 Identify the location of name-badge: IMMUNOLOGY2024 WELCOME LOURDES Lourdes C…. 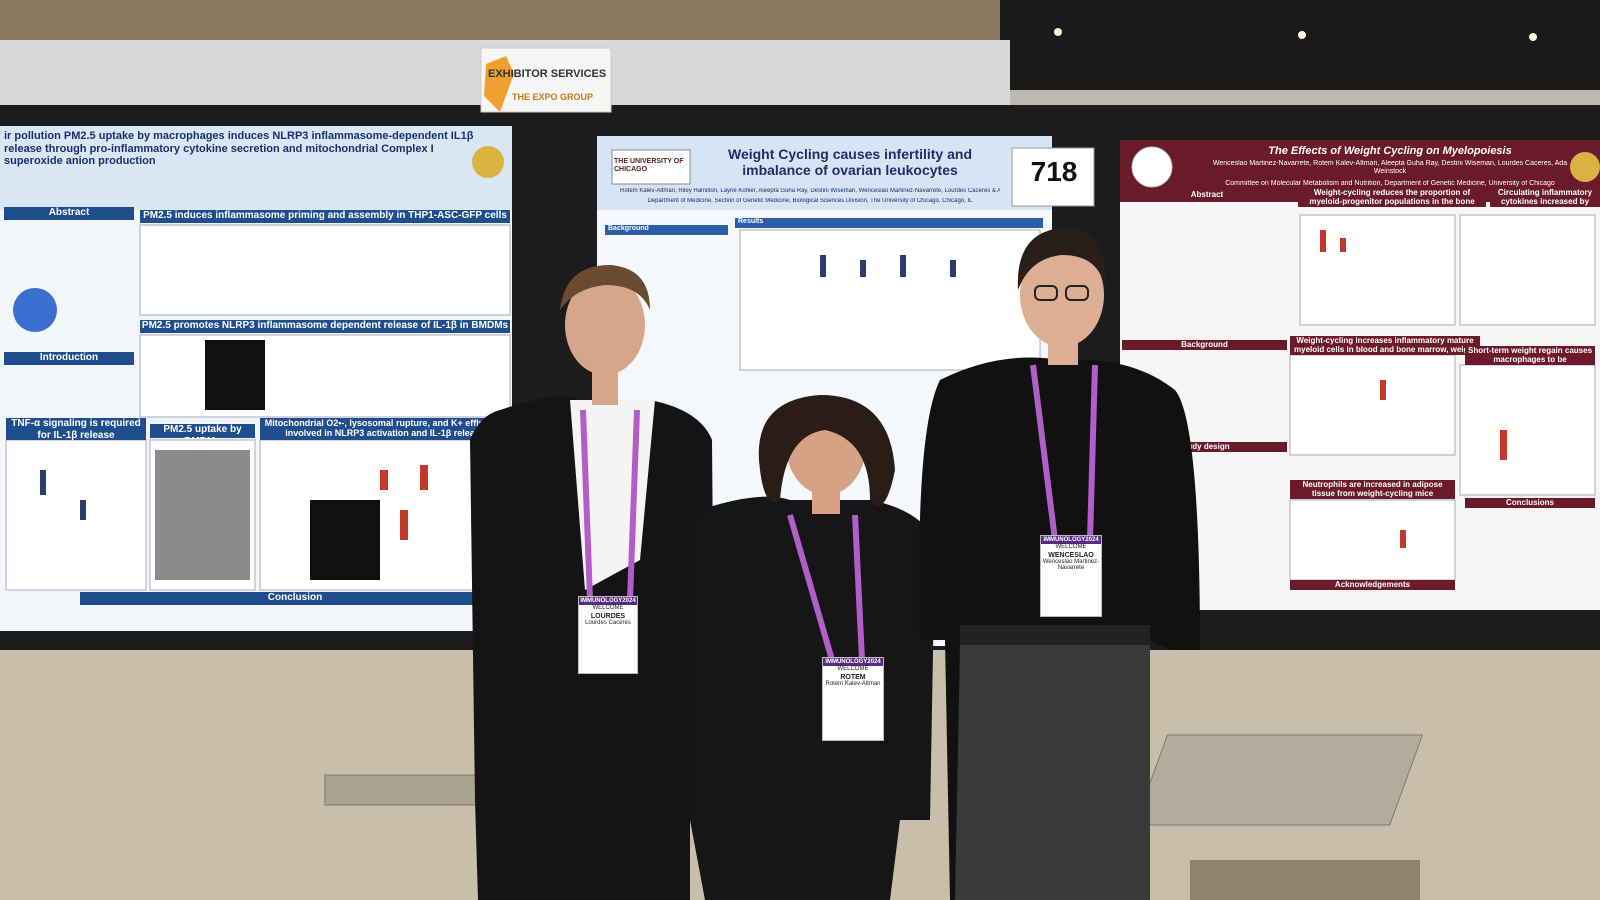
(608, 635).